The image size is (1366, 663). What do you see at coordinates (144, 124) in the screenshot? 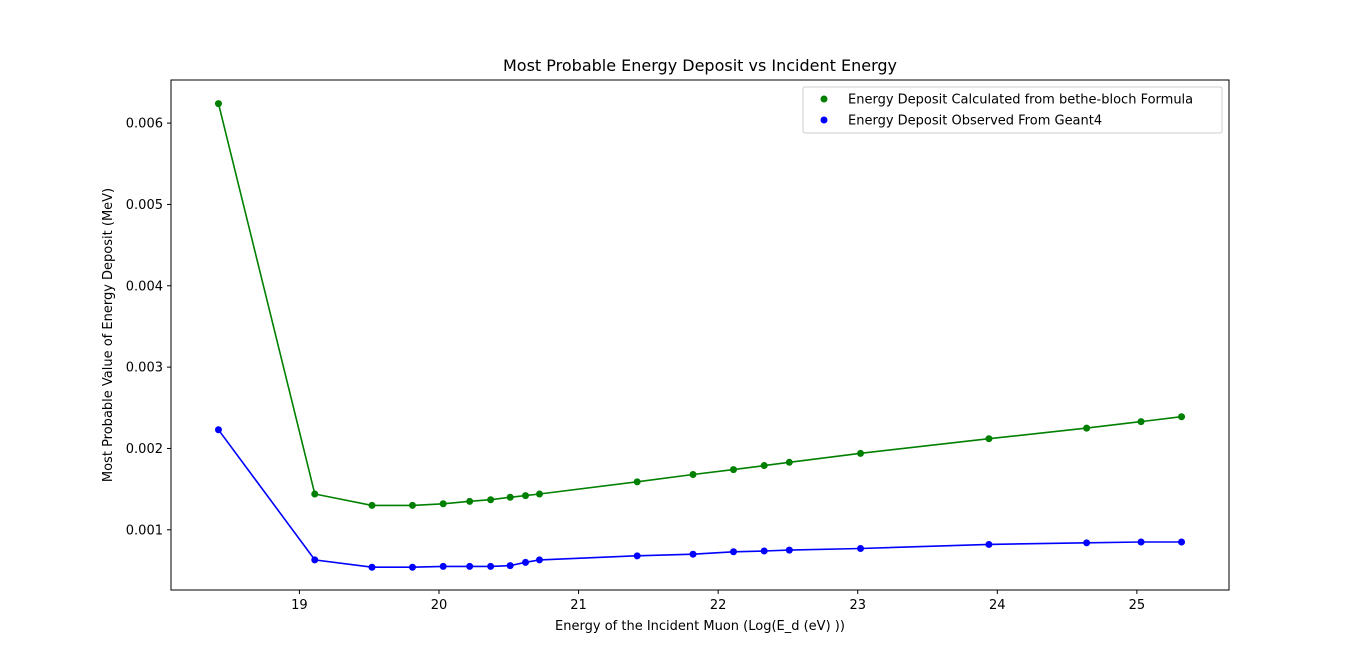
I see `y-tick-label: 0.006` at bounding box center [144, 124].